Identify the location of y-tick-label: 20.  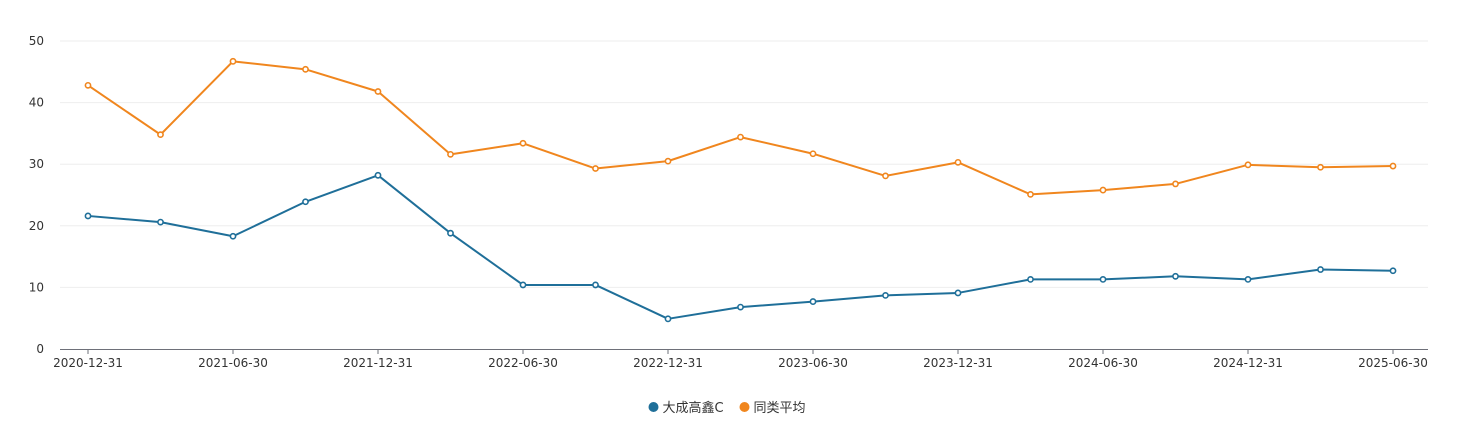
(36, 226).